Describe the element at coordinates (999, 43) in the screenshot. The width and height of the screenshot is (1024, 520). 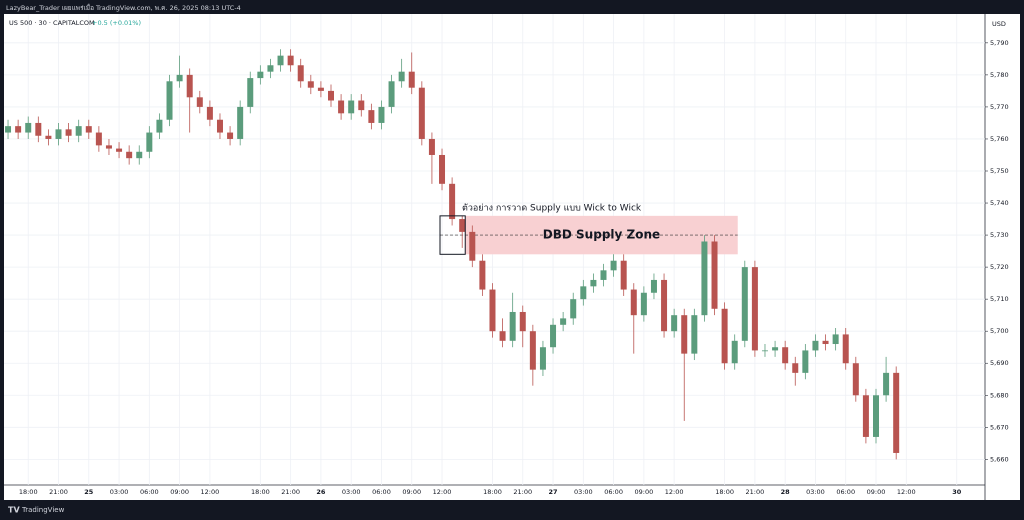
I see `y-tick-label: 5,790` at that location.